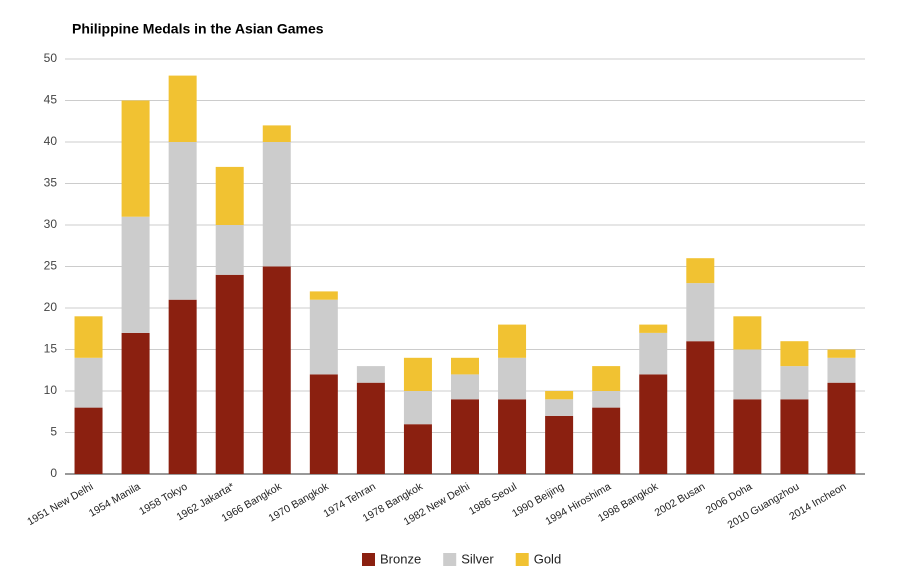  I want to click on x-tick-label: 2002 Busan, so click(680, 500).